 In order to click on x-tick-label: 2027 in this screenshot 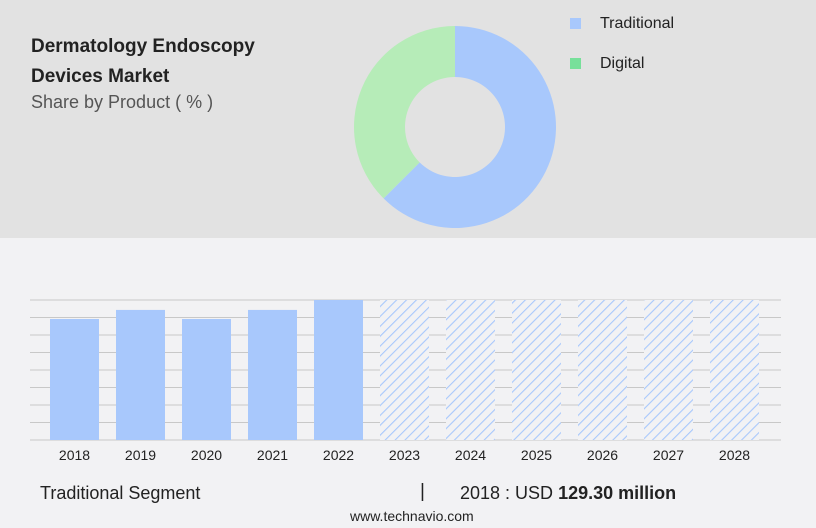, I will do `click(668, 455)`.